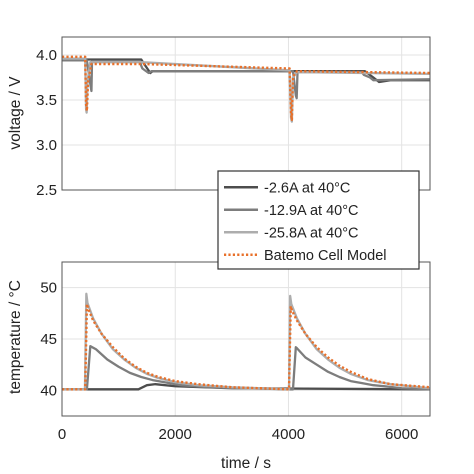  What do you see at coordinates (15, 337) in the screenshot?
I see `temperature-axis-label: temperature / °C` at bounding box center [15, 337].